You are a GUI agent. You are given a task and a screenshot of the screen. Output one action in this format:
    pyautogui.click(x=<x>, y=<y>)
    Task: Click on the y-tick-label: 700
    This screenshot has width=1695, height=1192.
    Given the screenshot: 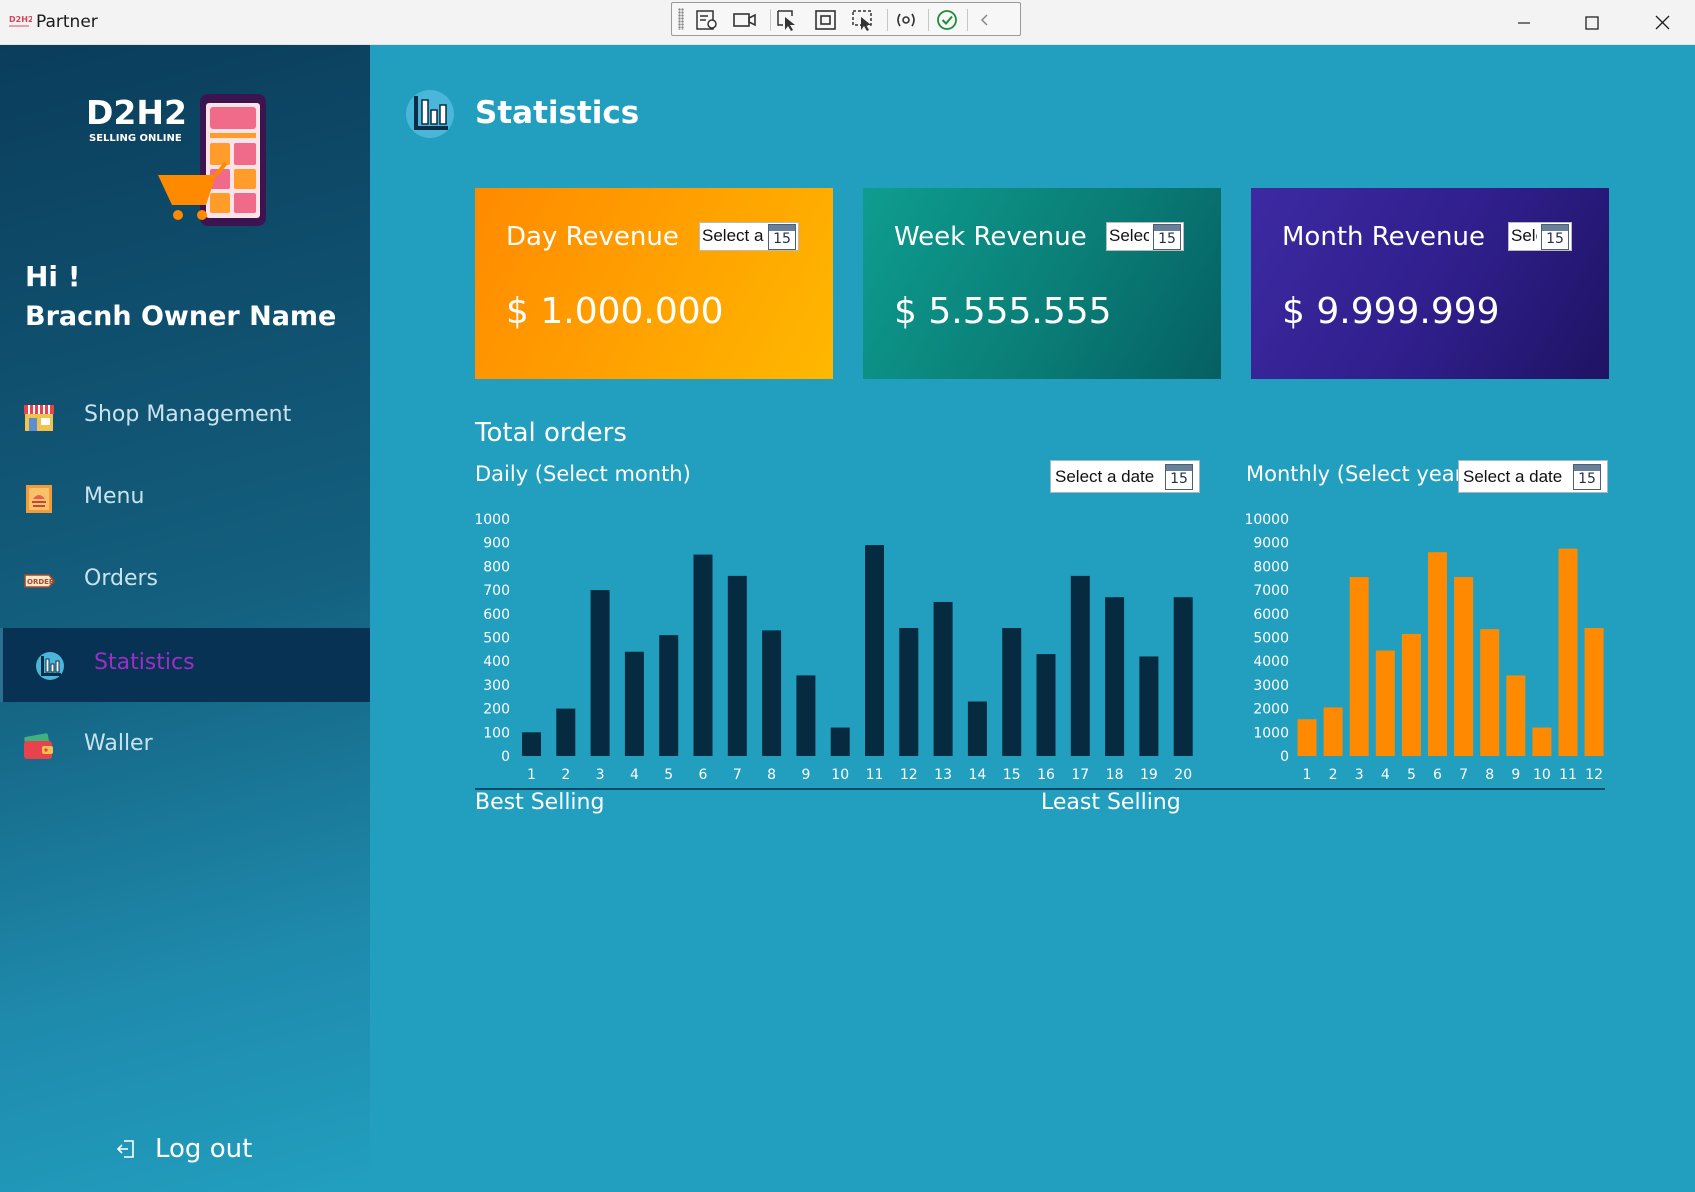 What is the action you would take?
    pyautogui.click(x=496, y=591)
    